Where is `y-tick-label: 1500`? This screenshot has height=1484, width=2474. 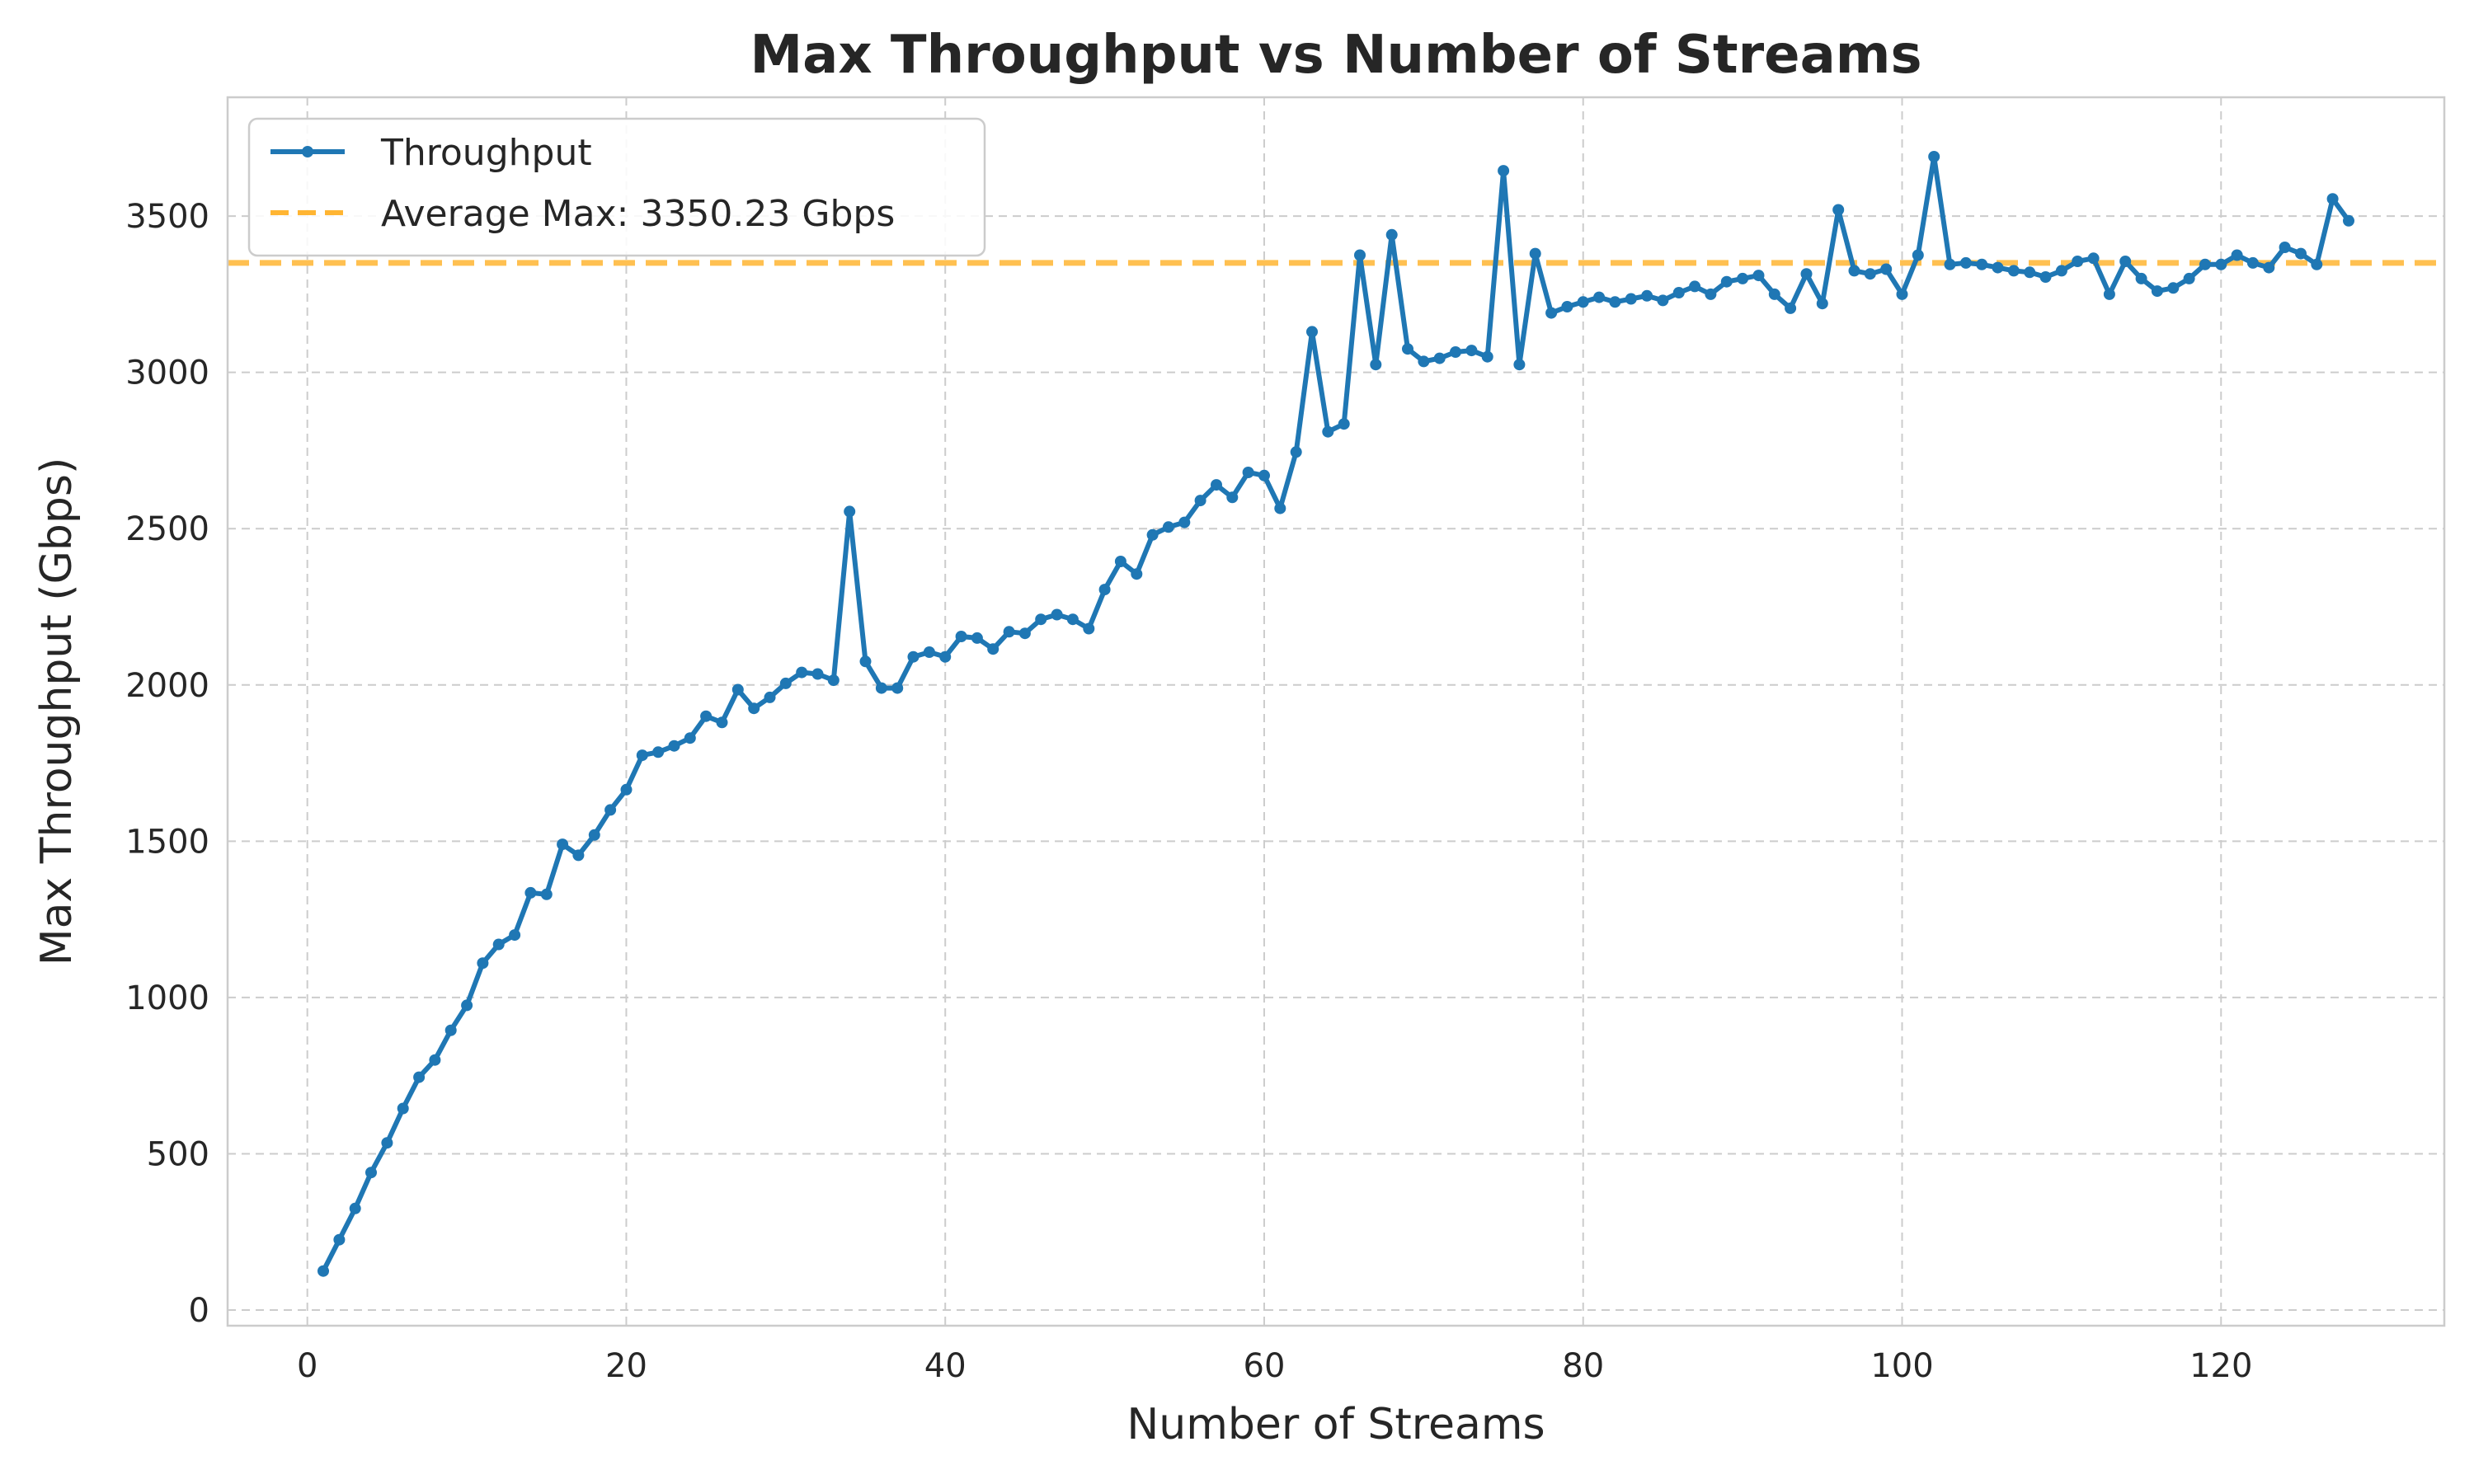
y-tick-label: 1500 is located at coordinates (167, 842).